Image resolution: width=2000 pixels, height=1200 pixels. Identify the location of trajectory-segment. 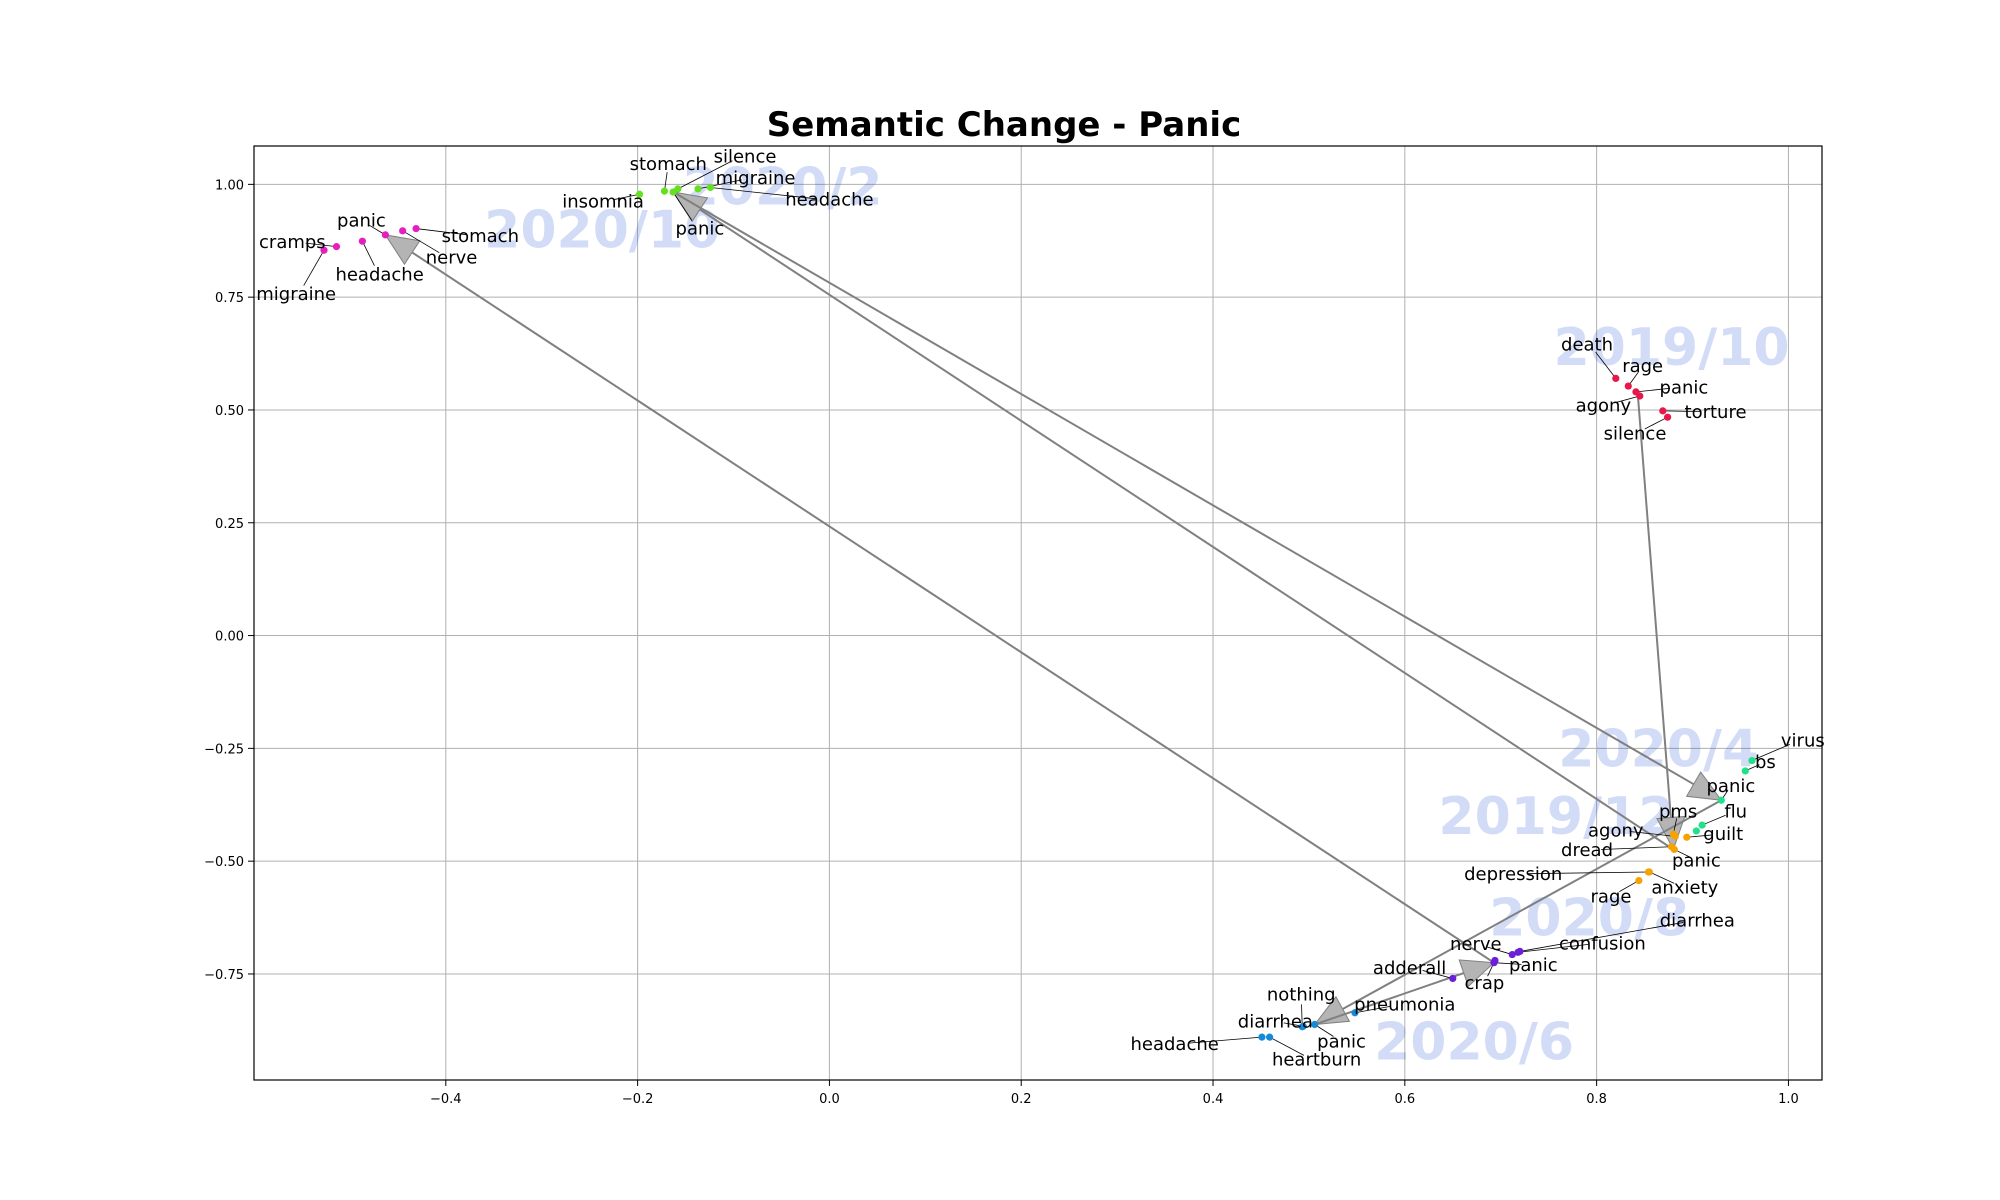
(1654, 606).